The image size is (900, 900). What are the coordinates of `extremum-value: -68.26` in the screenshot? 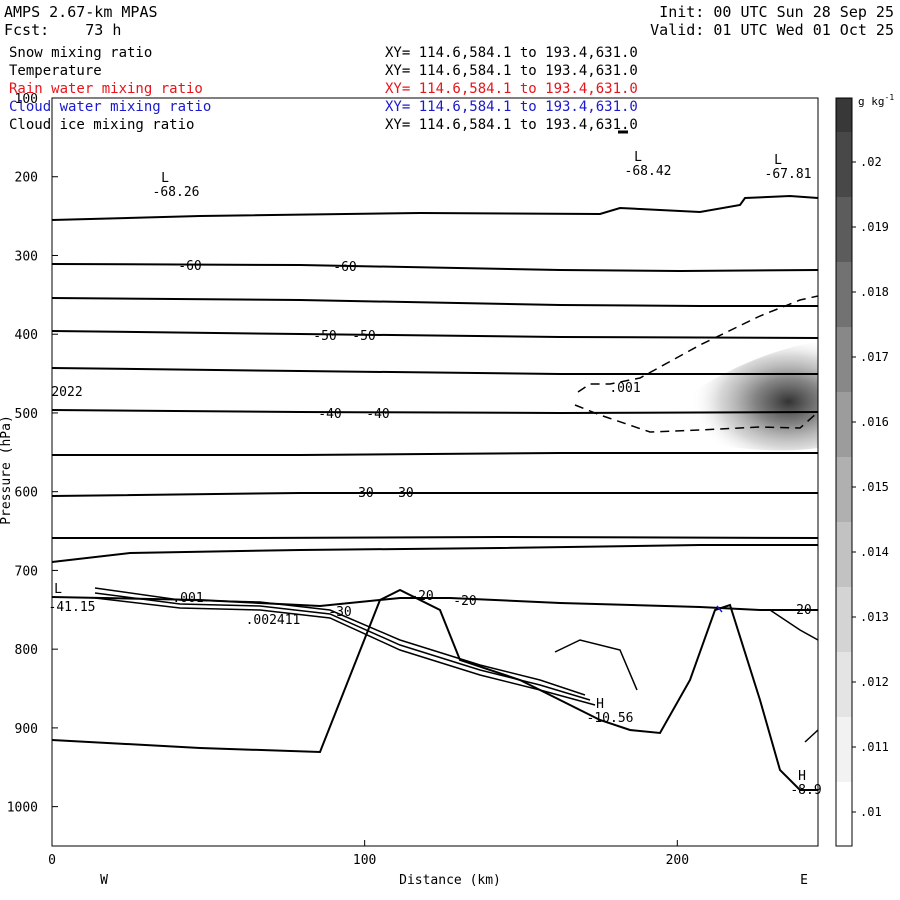 It's located at (176, 192).